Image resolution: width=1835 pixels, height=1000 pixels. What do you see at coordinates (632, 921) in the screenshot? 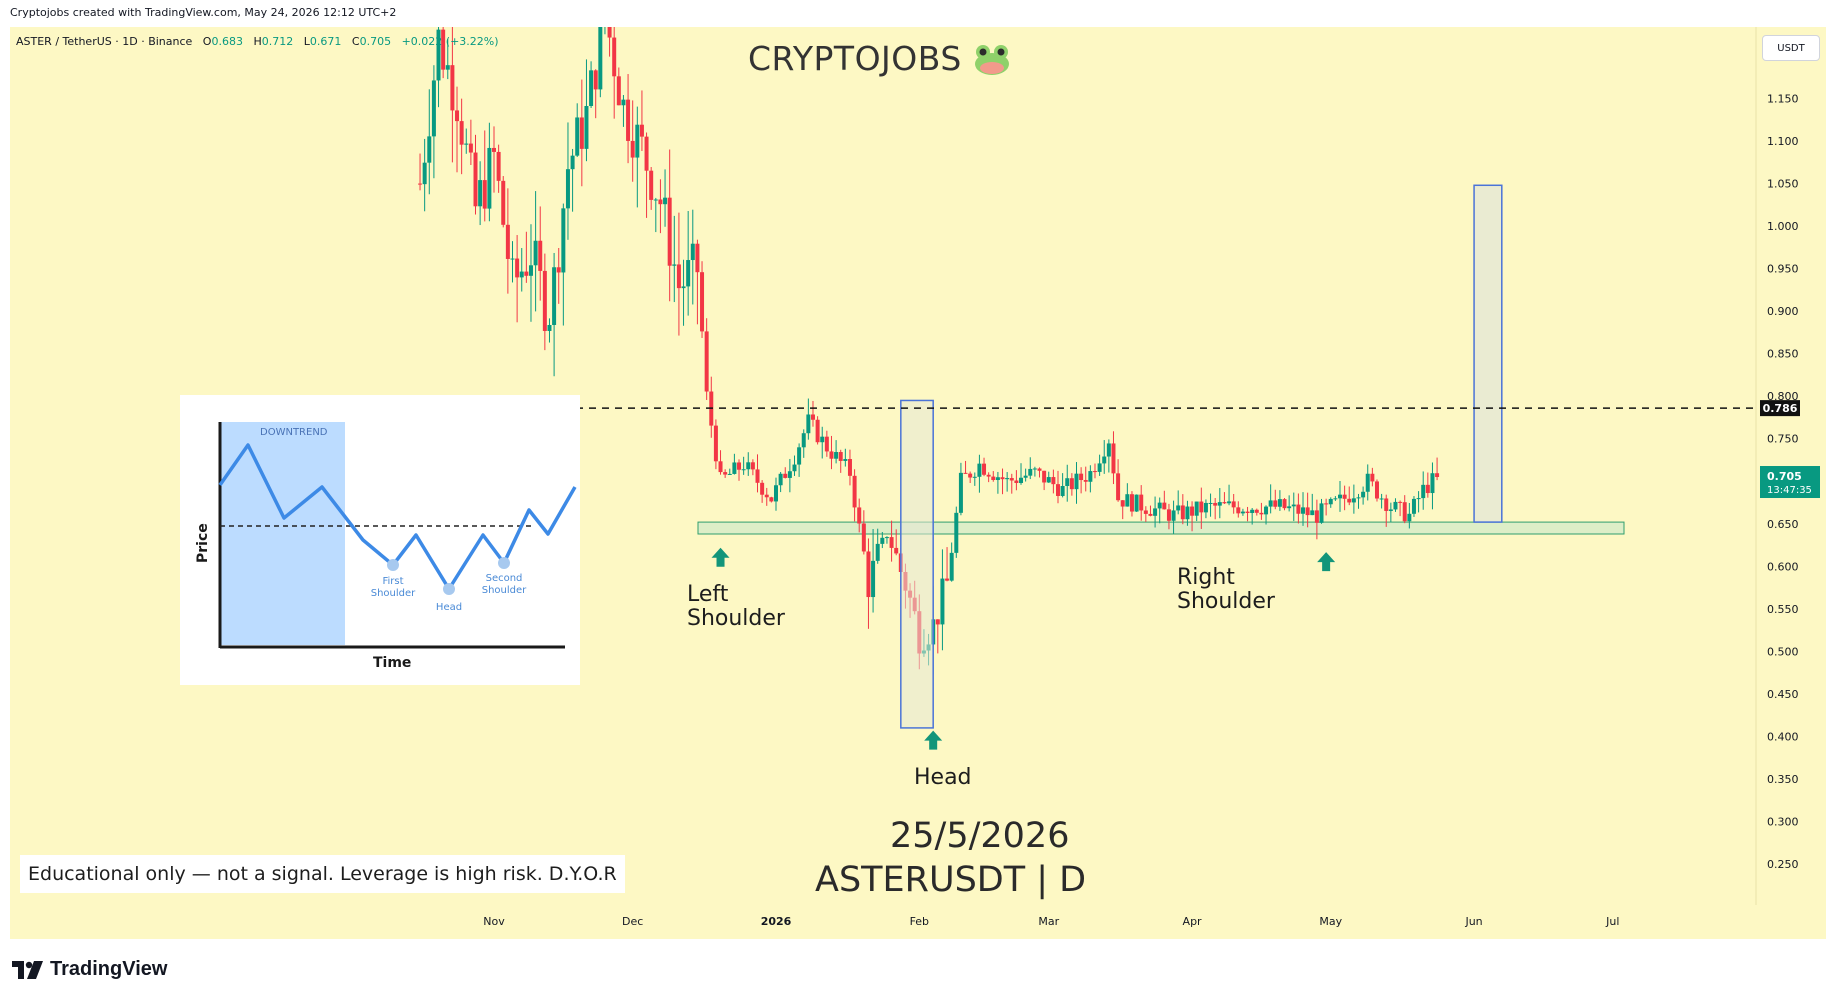
I see `x-tick-label: Dec` at bounding box center [632, 921].